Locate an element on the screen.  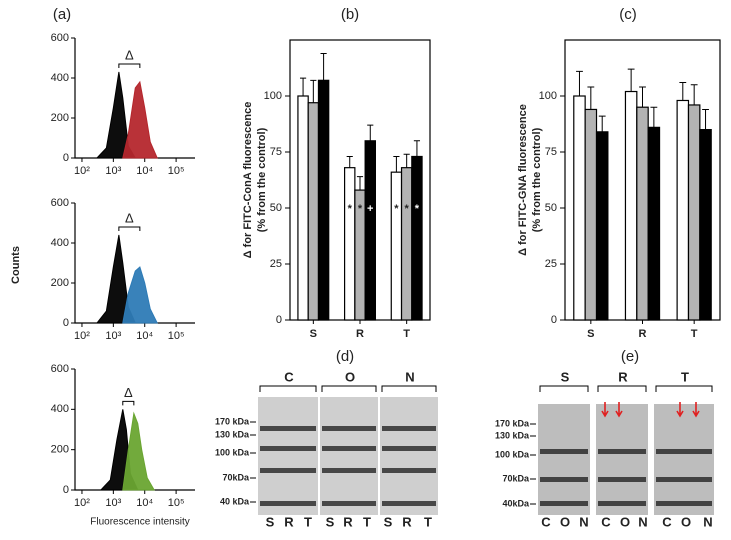
group-label: R is located at coordinates (623, 376).